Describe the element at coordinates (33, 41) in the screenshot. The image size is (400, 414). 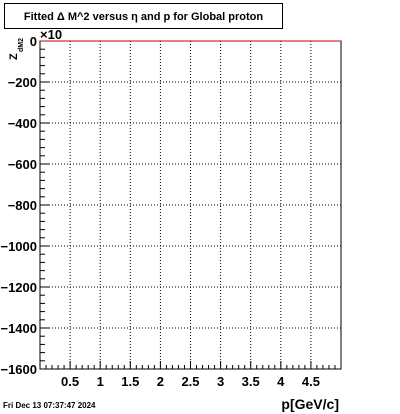
I see `y-tick-label: 0` at that location.